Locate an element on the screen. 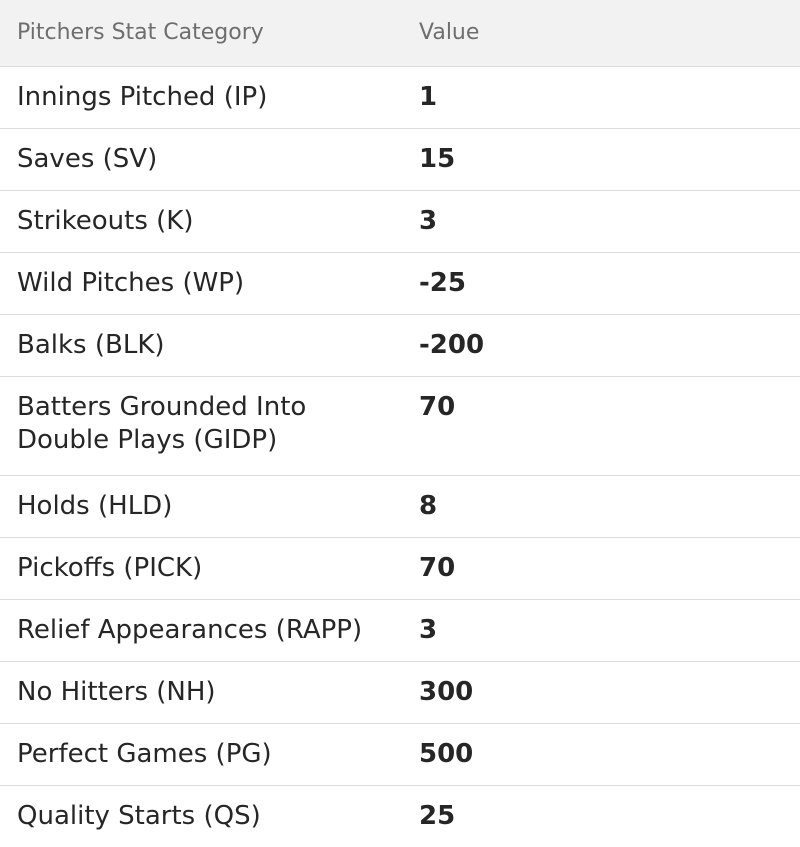 This screenshot has height=847, width=800. stat-category: Perfect Games (PG) is located at coordinates (200, 754).